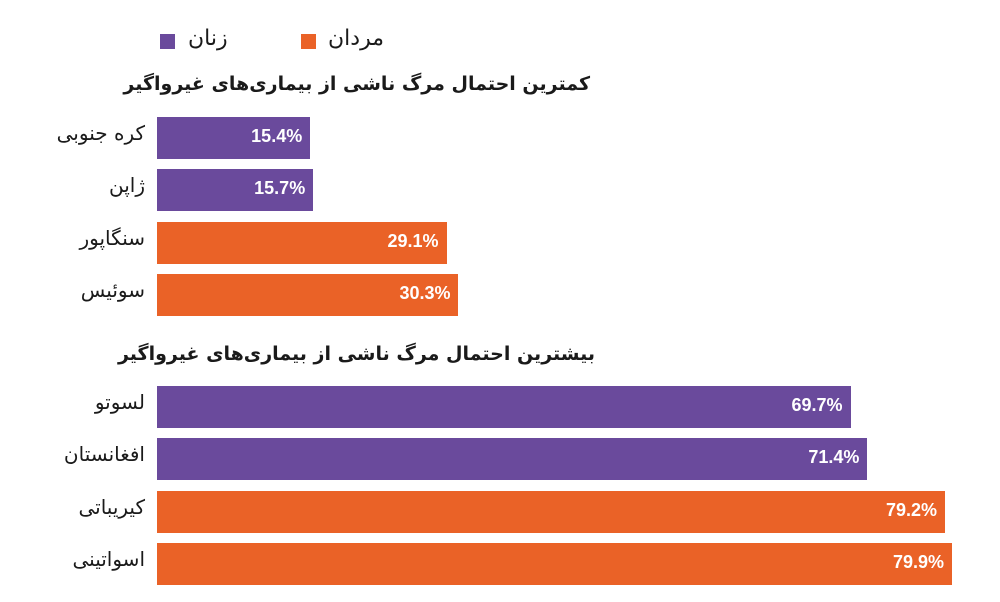  I want to click on bar: 30.3%, so click(308, 294).